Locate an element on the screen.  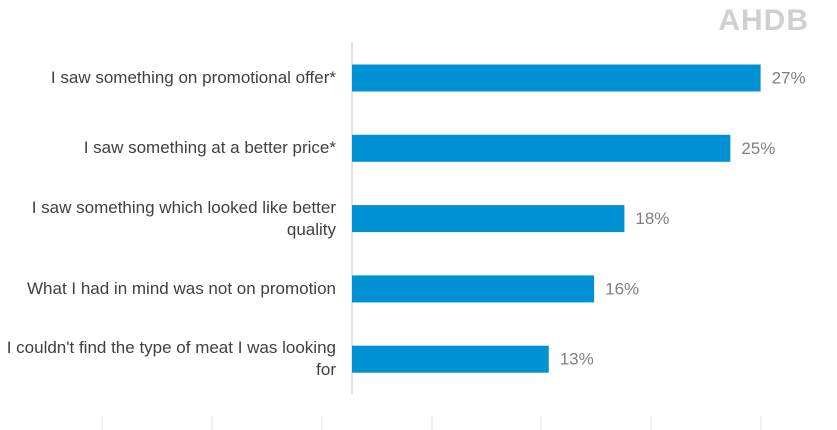
category-label: I saw something on promotional offer* is located at coordinates (193, 77).